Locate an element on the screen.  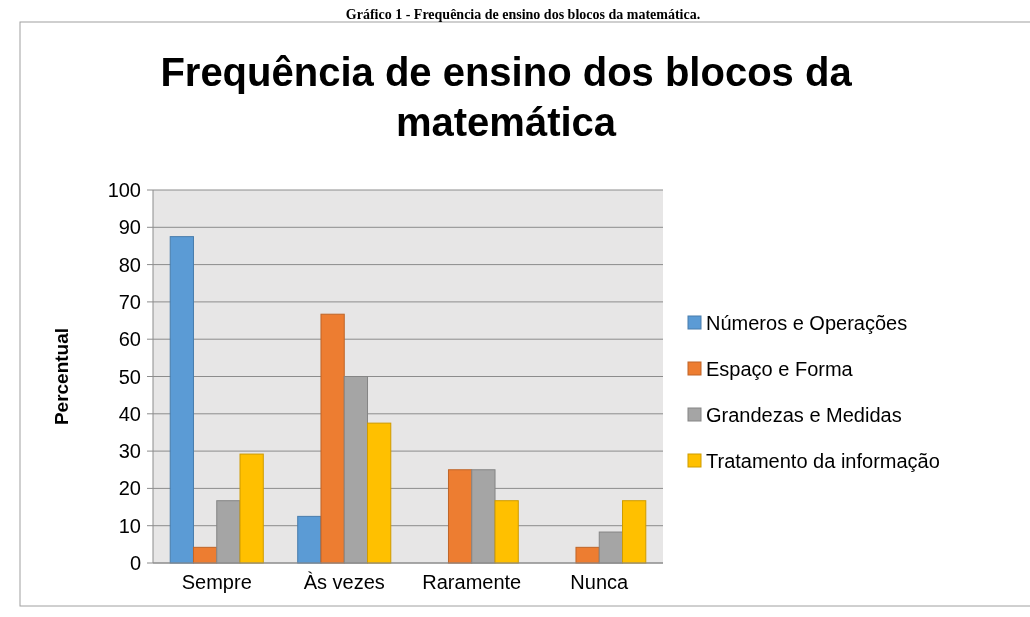
y-axis-title: Percentual is located at coordinates (61, 376).